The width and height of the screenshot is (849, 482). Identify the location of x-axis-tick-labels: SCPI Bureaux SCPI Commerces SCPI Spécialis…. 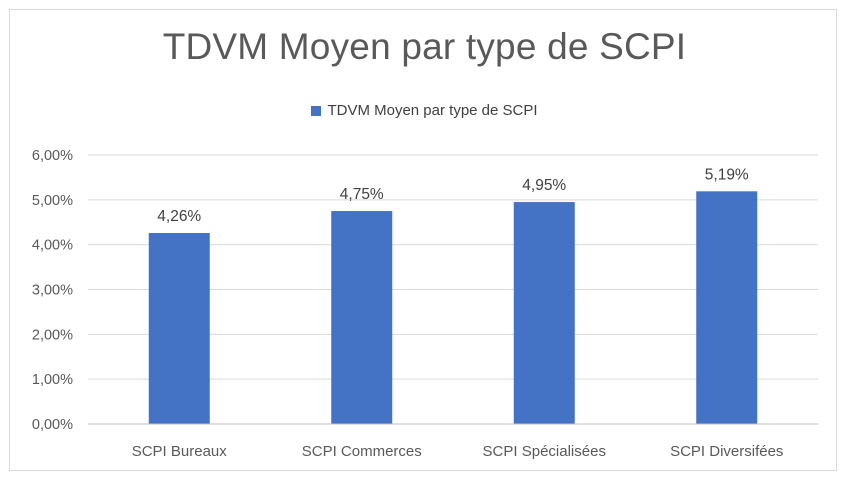
(458, 451).